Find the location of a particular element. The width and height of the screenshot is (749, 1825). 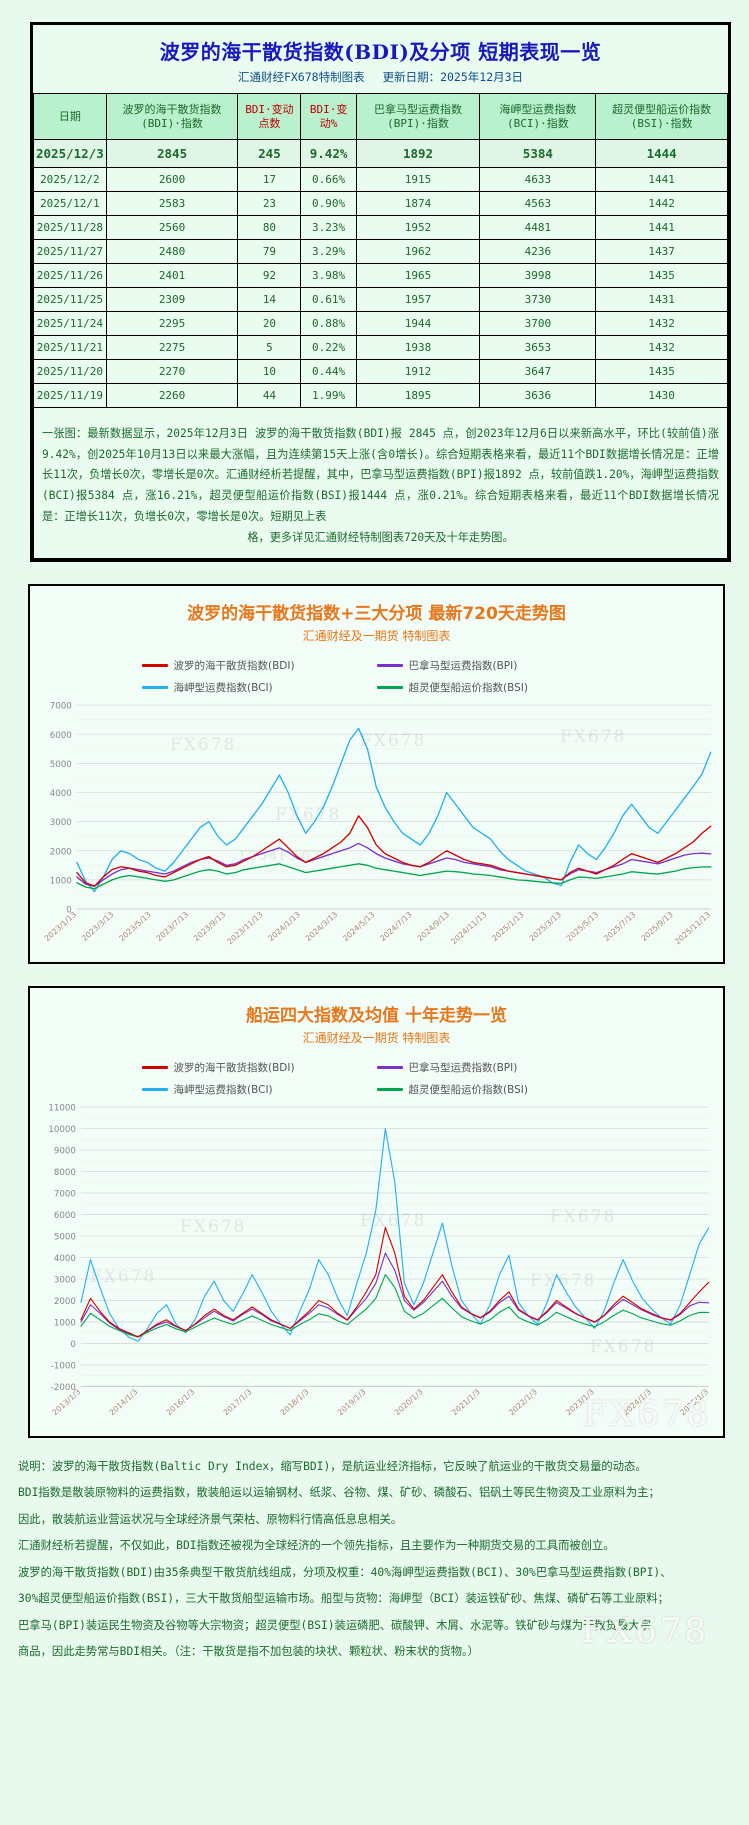

table-cell: 5 is located at coordinates (269, 347).